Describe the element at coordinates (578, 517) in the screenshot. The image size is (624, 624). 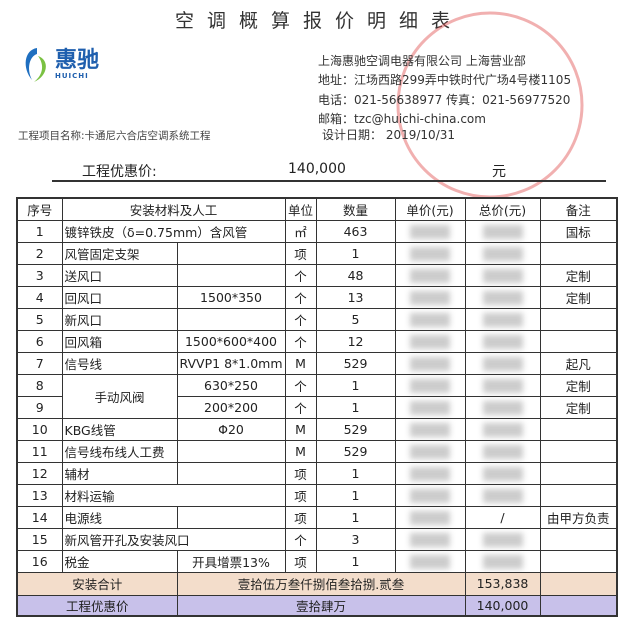
I see `cell-remark: 由甲方负责` at that location.